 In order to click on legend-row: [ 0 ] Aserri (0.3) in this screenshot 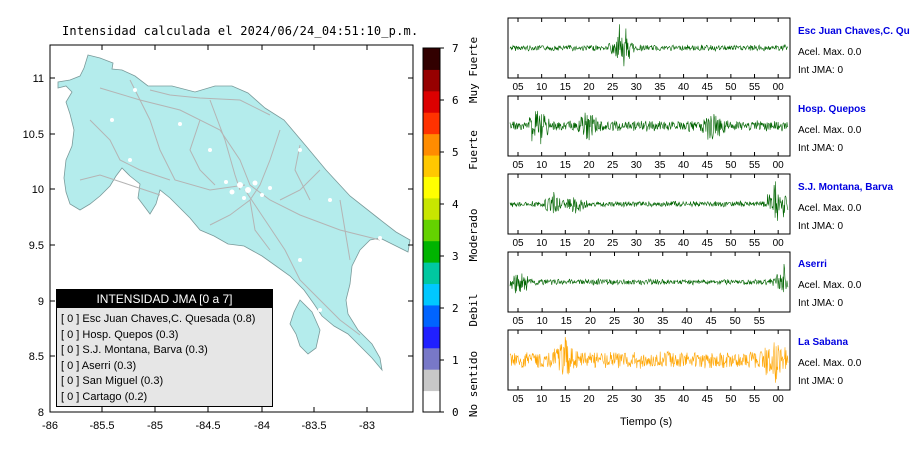, I will do `click(99, 365)`.